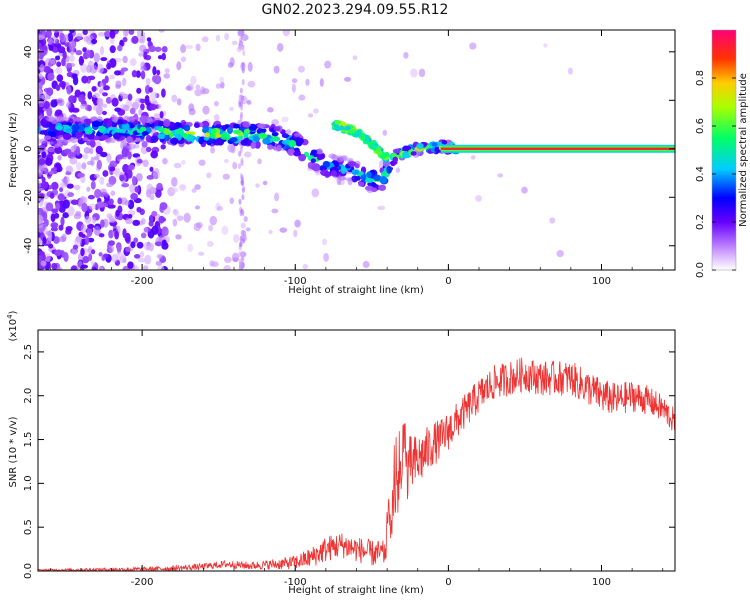 The image size is (750, 600). I want to click on snr-y-tick-label: 0.0, so click(28, 571).